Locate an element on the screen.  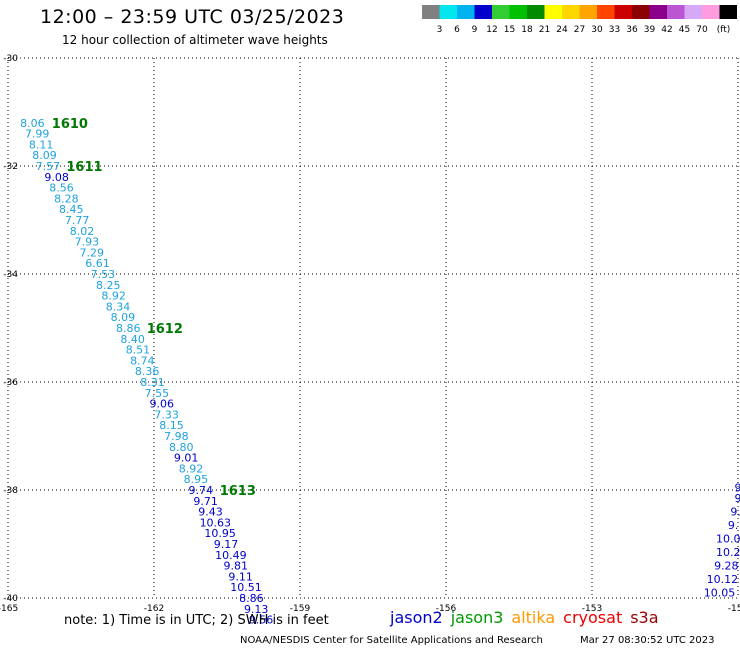
swh-value: 9.81 is located at coordinates (236, 566).